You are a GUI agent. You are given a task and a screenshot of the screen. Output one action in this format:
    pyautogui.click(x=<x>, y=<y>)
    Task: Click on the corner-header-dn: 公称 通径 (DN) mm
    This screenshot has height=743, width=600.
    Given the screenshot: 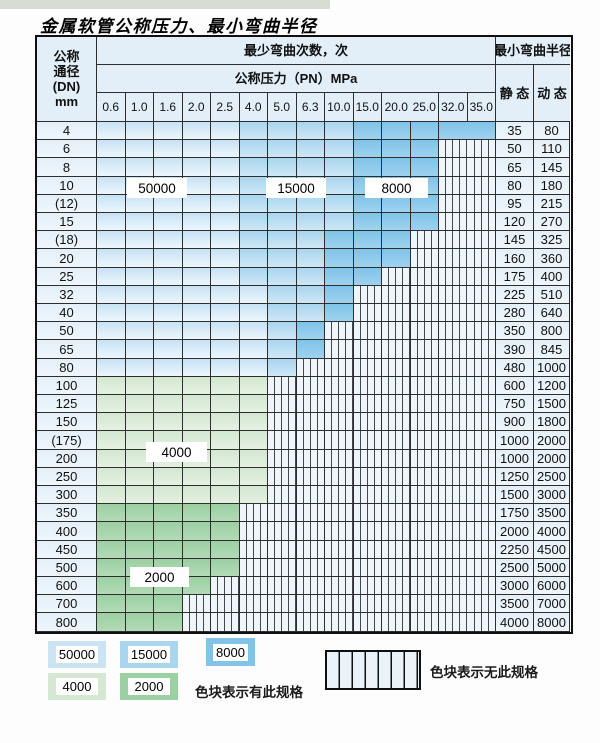 What is the action you would take?
    pyautogui.click(x=67, y=79)
    